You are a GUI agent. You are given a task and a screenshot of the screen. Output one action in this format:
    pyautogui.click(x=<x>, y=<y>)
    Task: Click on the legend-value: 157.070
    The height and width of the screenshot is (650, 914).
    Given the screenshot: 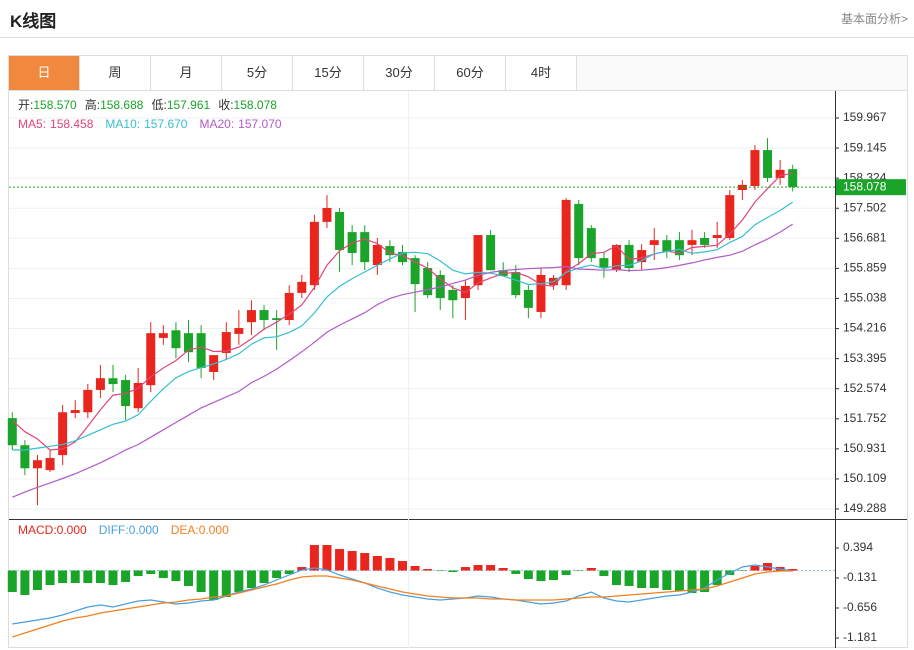 What is the action you would take?
    pyautogui.click(x=260, y=124)
    